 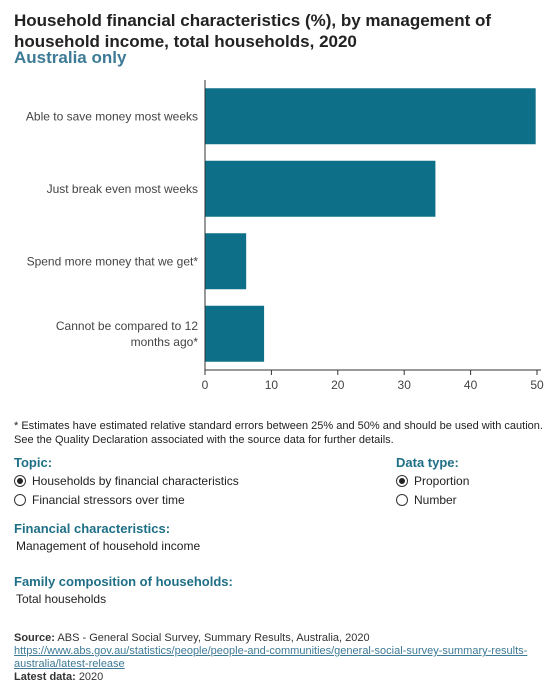 What do you see at coordinates (70, 57) in the screenshot?
I see `chart-subtitle: Australia only` at bounding box center [70, 57].